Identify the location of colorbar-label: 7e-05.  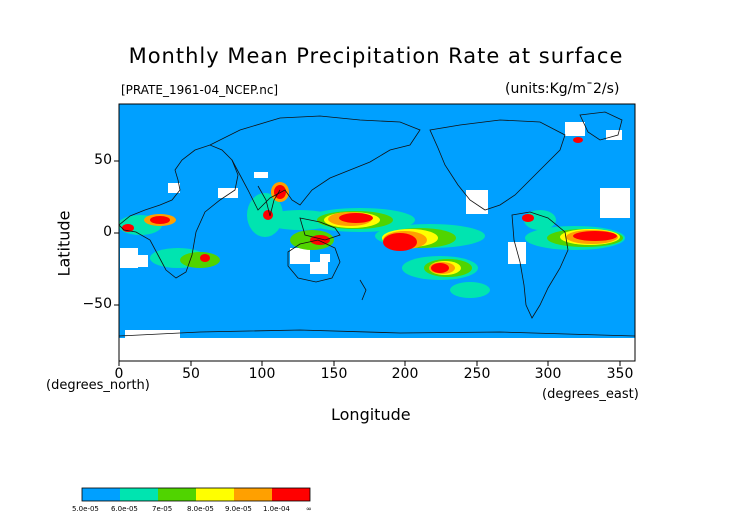
(162, 509).